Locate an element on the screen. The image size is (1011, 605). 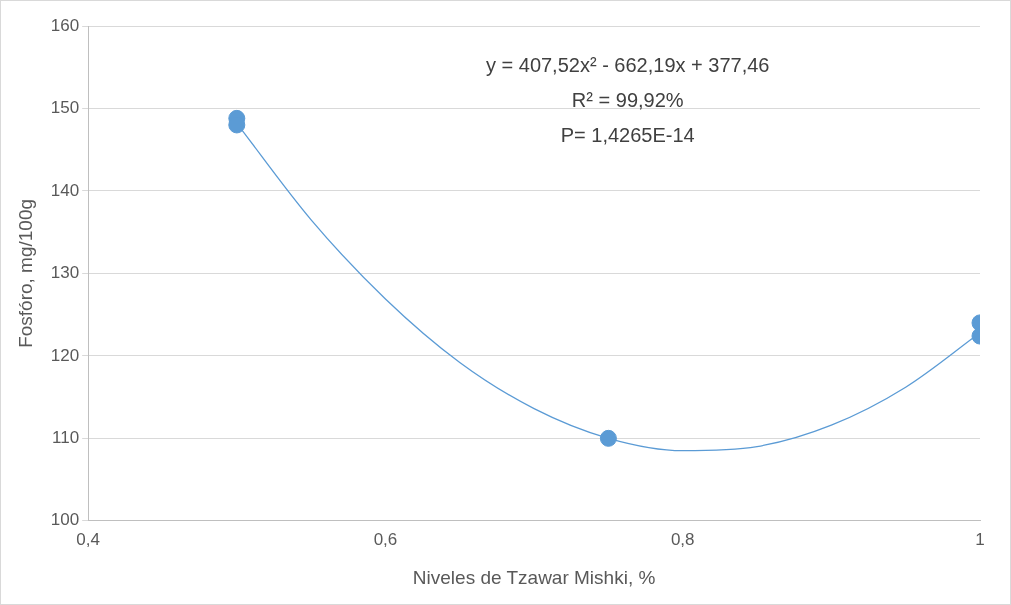
x-tick-label: 0,4 is located at coordinates (88, 539).